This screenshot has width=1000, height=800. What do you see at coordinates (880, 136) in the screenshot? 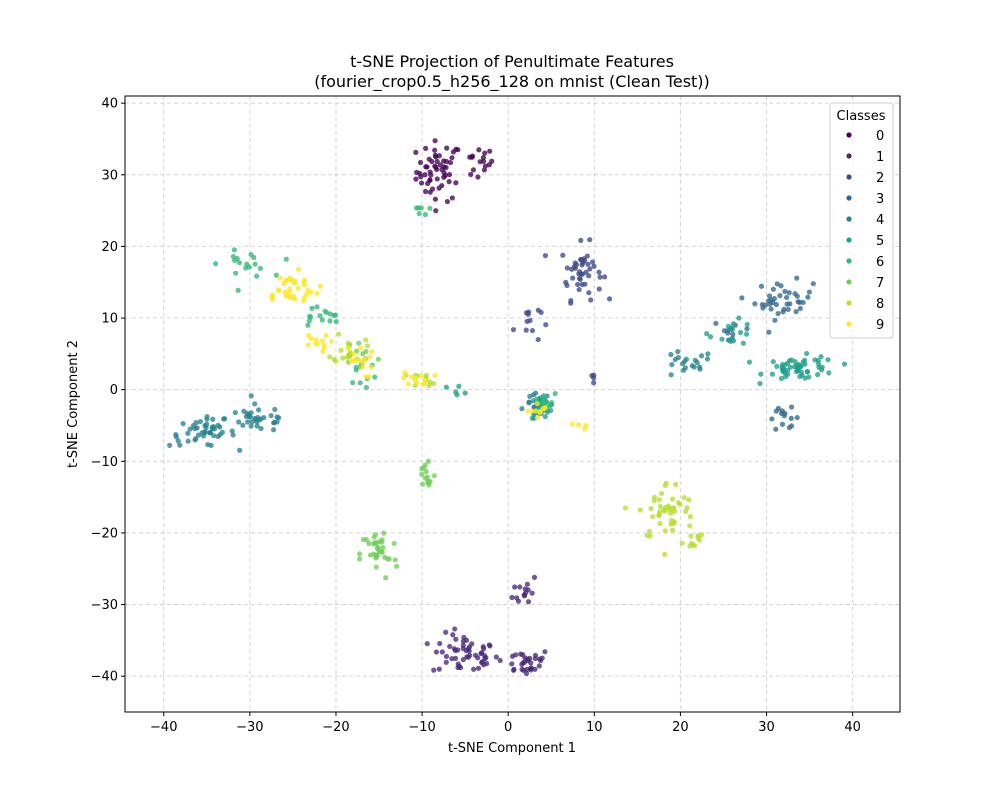
I see `legend-label-0: 0` at bounding box center [880, 136].